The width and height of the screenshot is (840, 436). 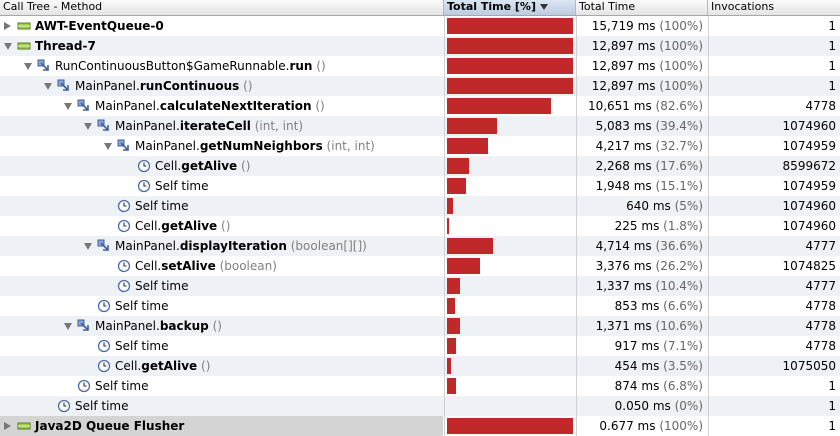 What do you see at coordinates (641, 146) in the screenshot?
I see `total-time-cell: 4,217 ms (32.7%)` at bounding box center [641, 146].